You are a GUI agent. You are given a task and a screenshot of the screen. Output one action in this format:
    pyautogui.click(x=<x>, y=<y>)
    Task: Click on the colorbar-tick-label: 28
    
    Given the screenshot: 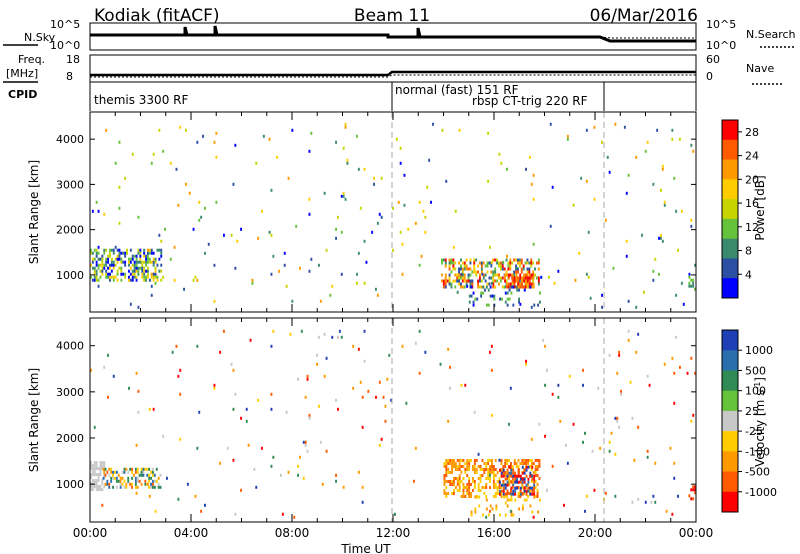 What is the action you would take?
    pyautogui.click(x=752, y=132)
    